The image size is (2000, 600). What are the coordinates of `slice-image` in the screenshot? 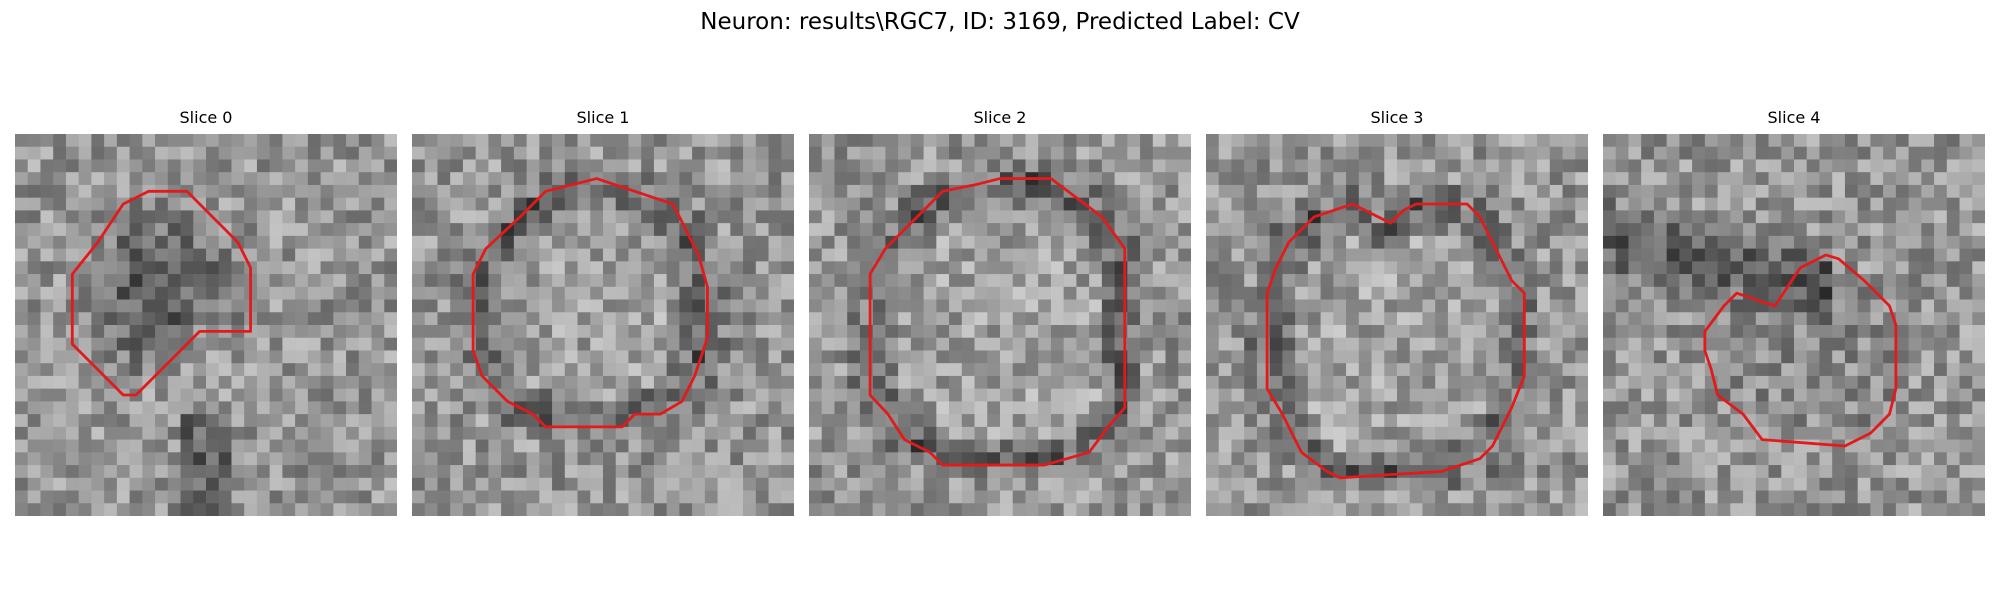 It's located at (1397, 325).